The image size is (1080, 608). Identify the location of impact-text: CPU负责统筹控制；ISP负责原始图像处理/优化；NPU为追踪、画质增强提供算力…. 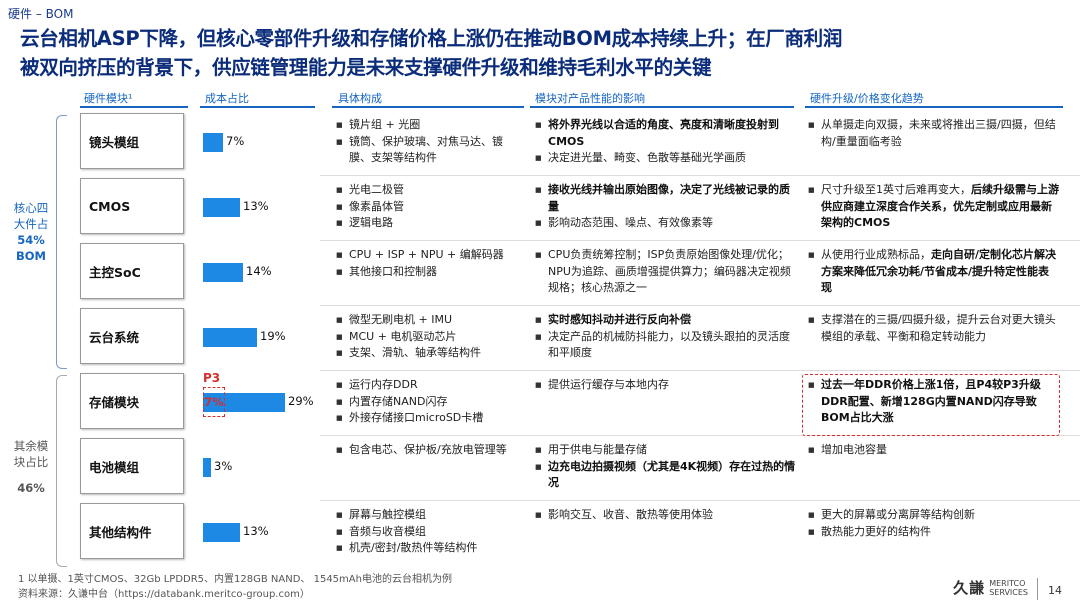
(669, 271).